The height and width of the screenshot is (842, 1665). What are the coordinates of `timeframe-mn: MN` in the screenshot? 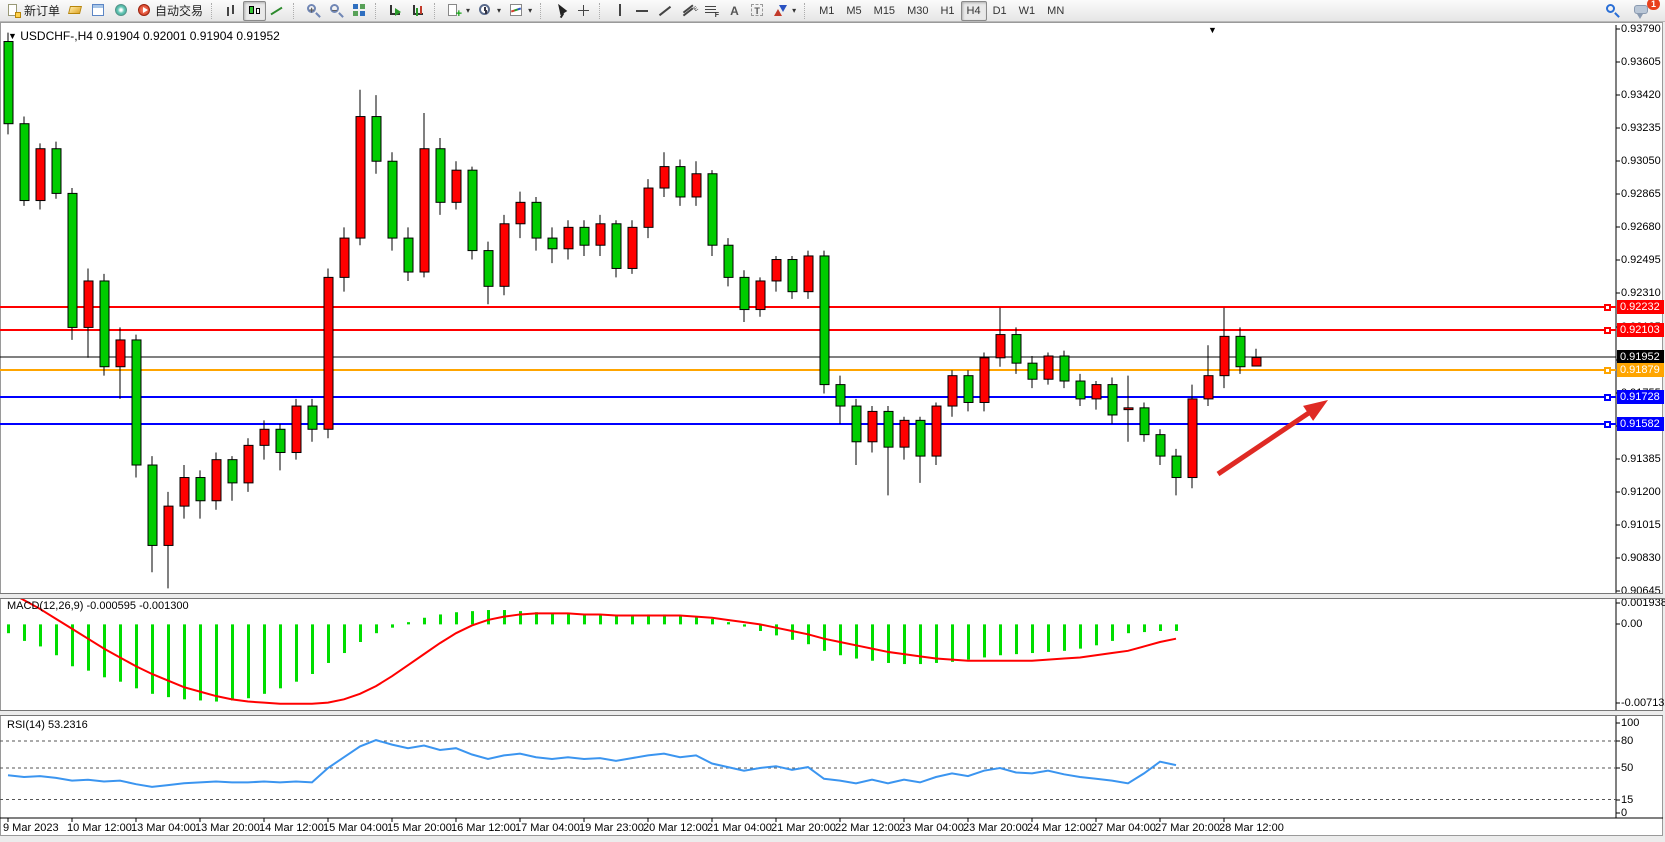 It's located at (1056, 10).